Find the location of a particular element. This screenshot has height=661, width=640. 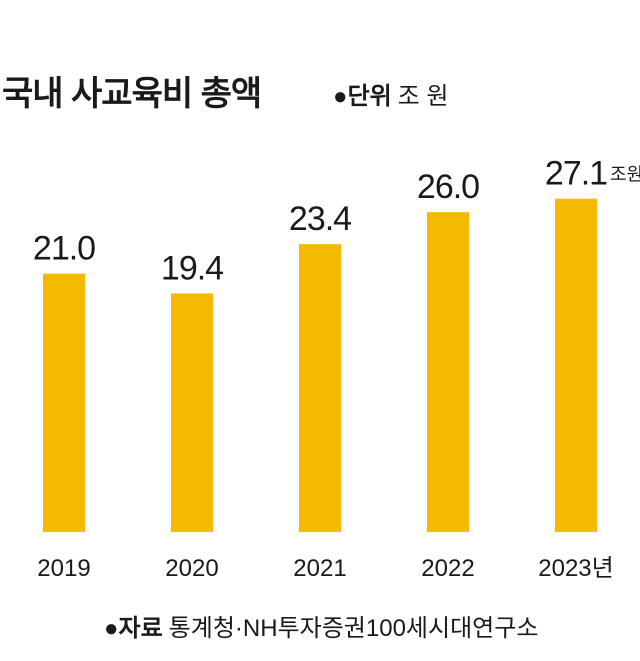

value-label: 21.0 is located at coordinates (64, 249).